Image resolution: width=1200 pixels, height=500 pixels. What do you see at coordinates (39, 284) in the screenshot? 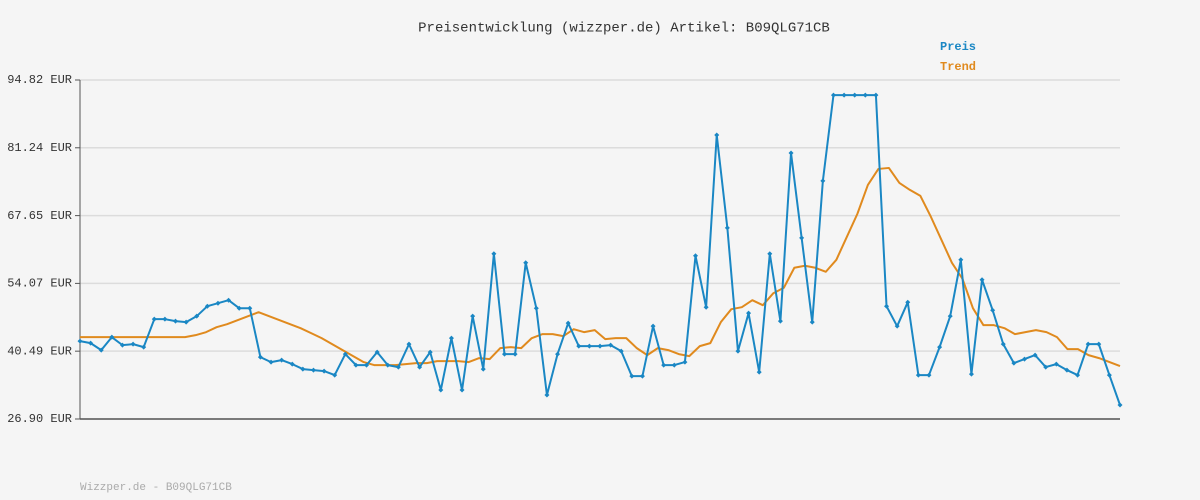
I see `y-tick-label: 54.07 EUR` at bounding box center [39, 284].